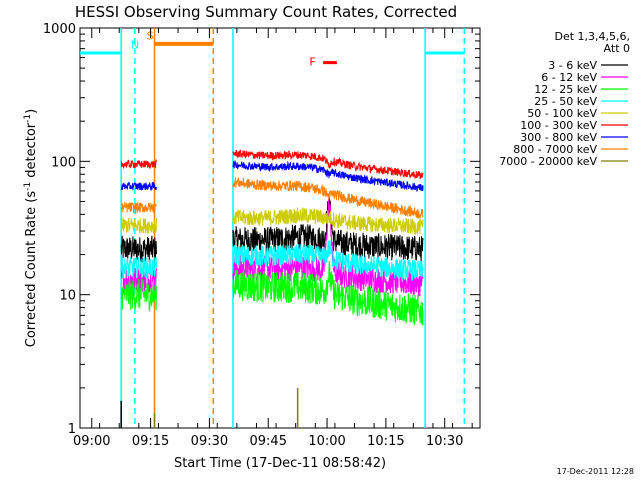 The width and height of the screenshot is (640, 480). What do you see at coordinates (555, 149) in the screenshot?
I see `legend-entry-label: 800 - 7000 keV` at bounding box center [555, 149].